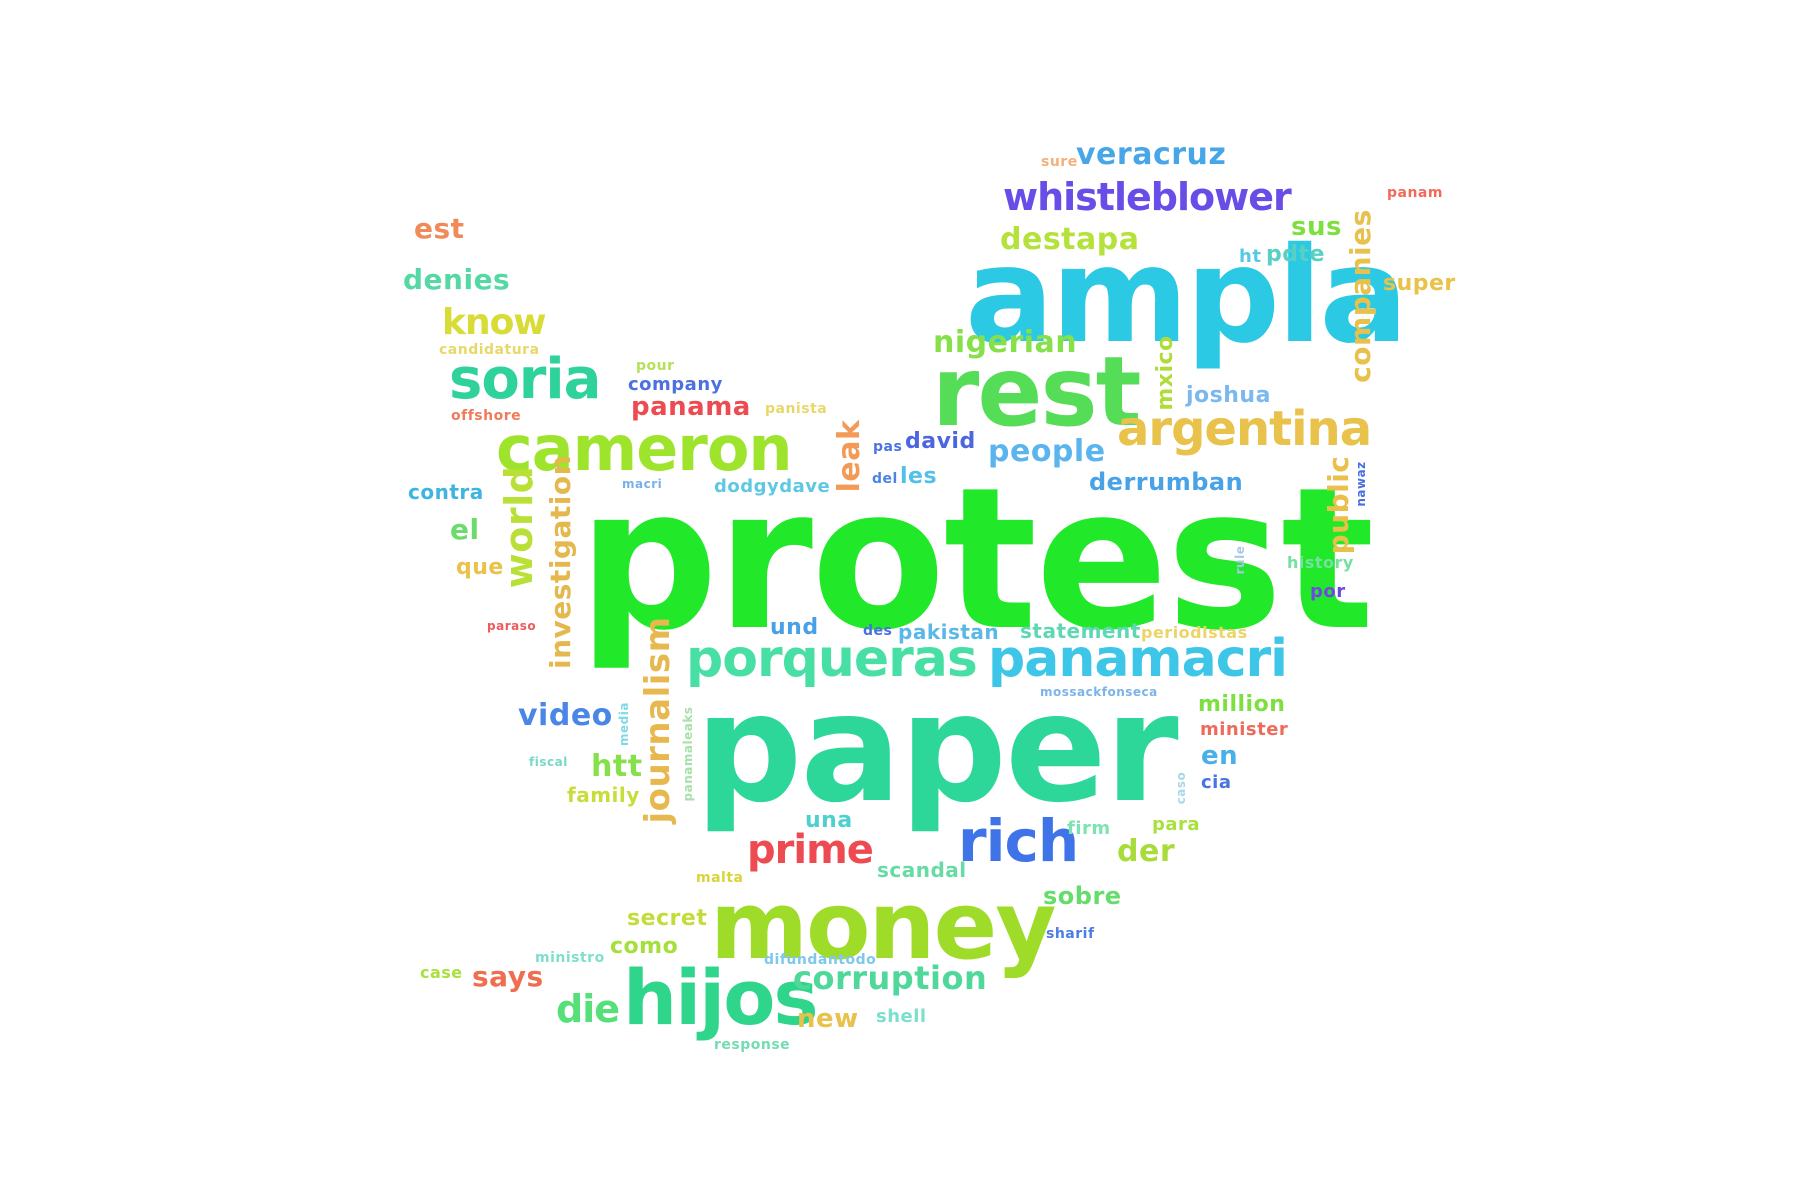  Describe the element at coordinates (1194, 632) in the screenshot. I see `word-periodistas: periodistas` at that location.